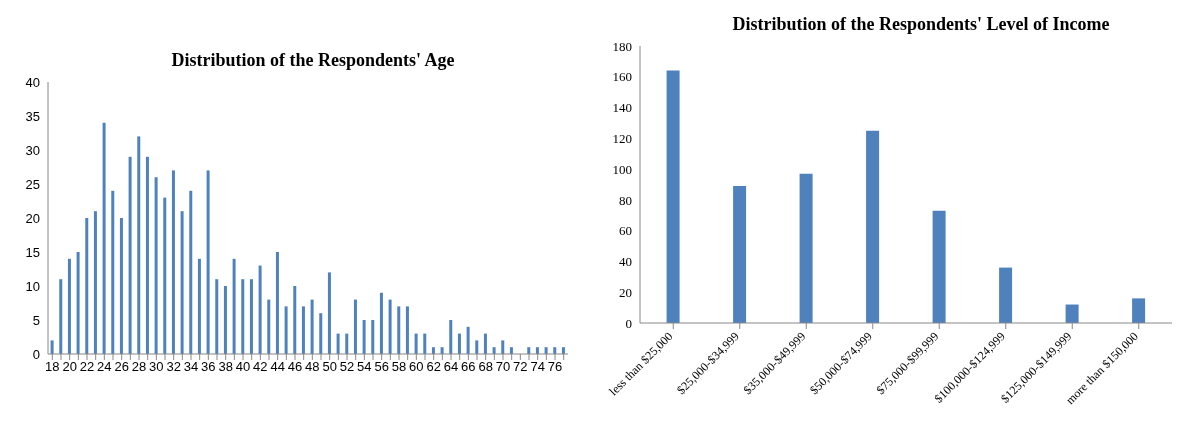 Image resolution: width=1190 pixels, height=439 pixels. What do you see at coordinates (347, 367) in the screenshot?
I see `x-tick-label: 52` at bounding box center [347, 367].